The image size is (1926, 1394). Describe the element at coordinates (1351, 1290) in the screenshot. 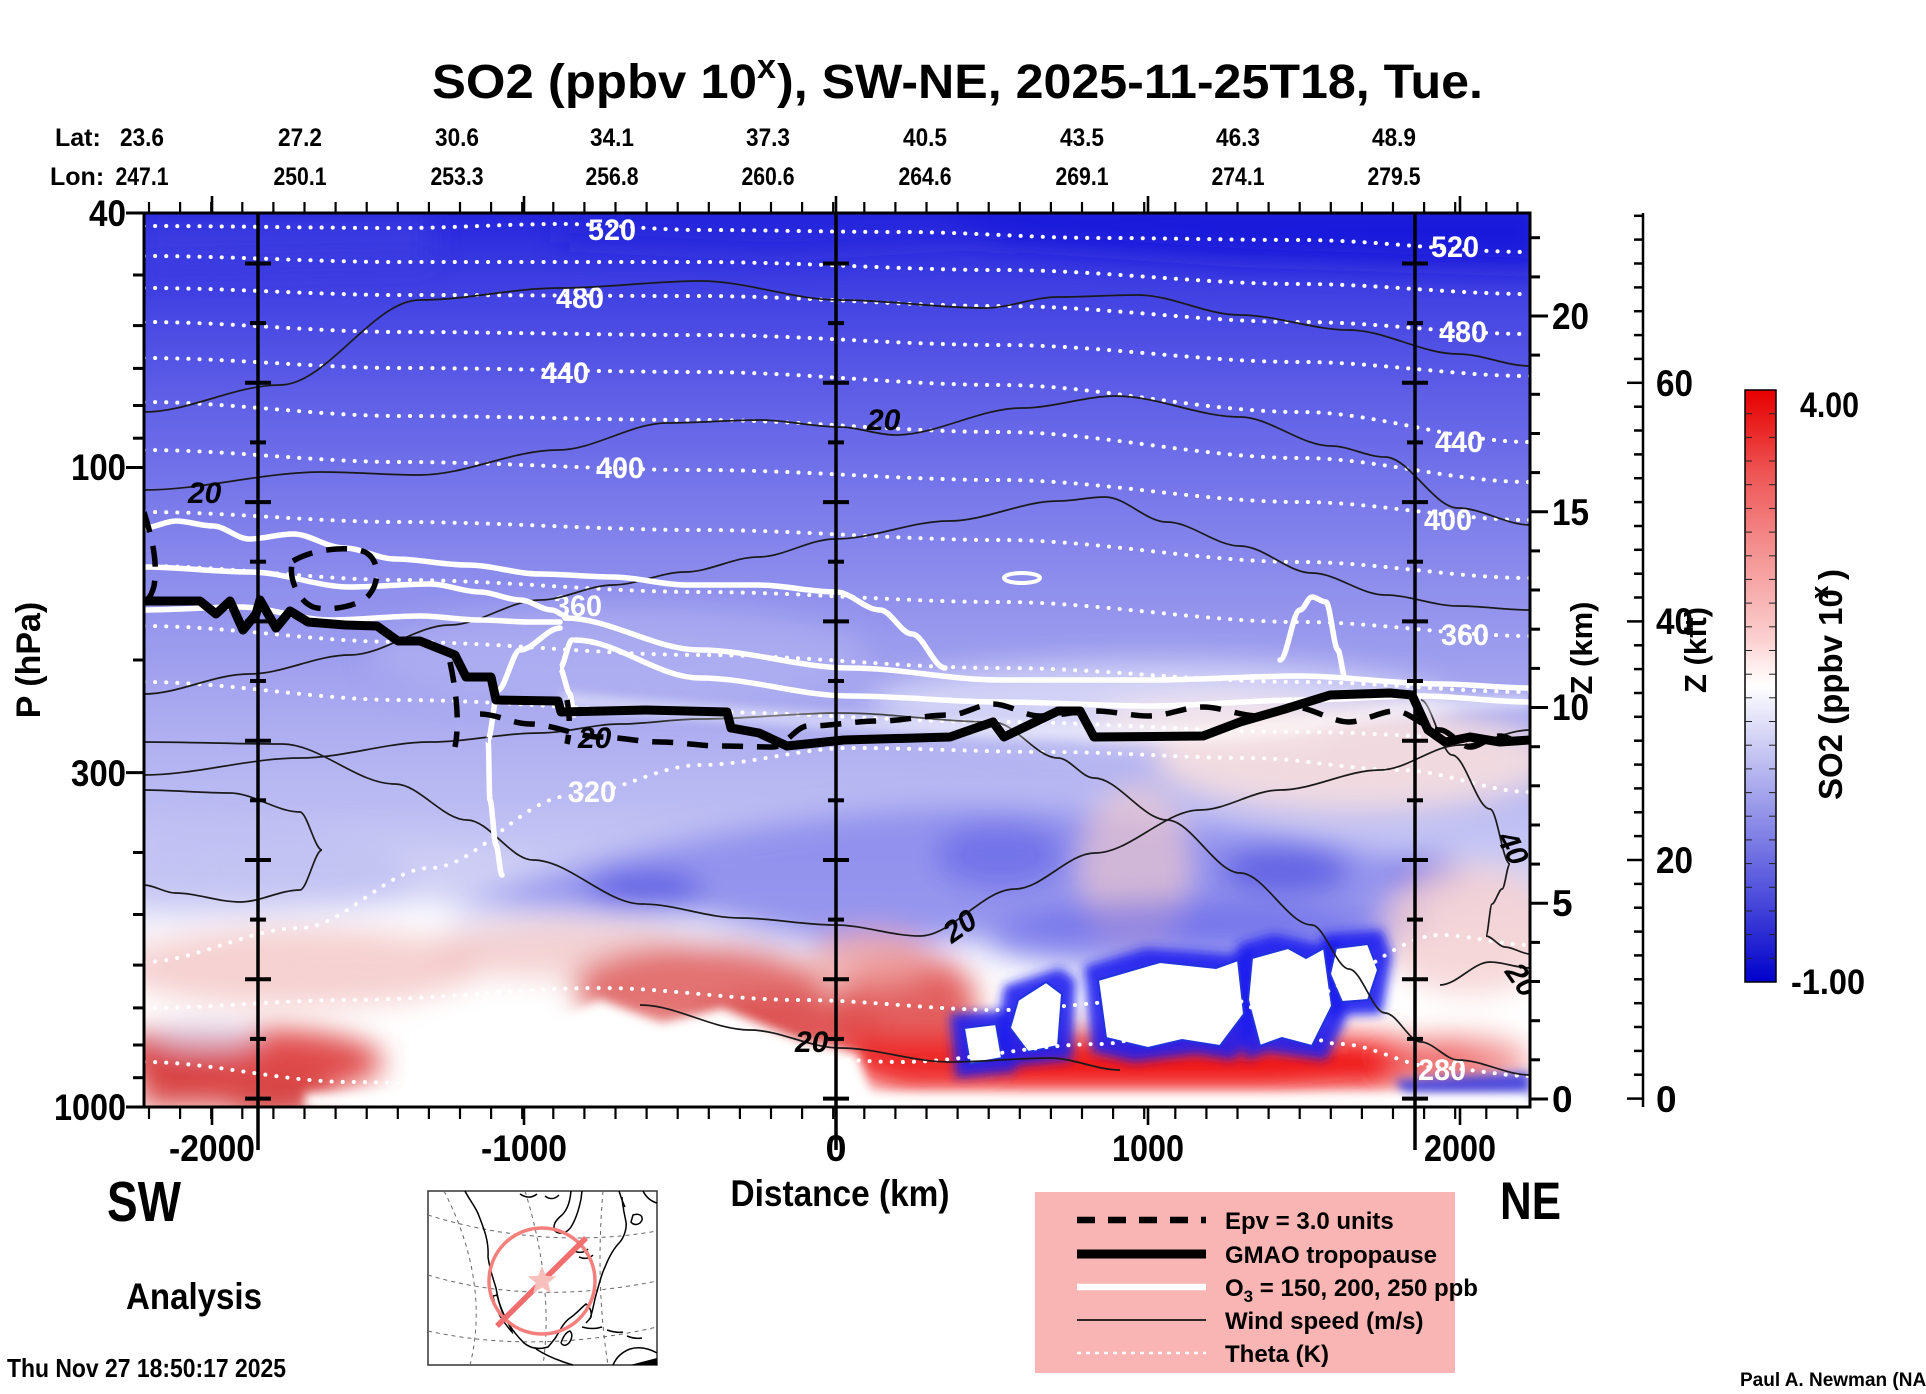

I see `svg-text: O3 = 150, 200, 250 ppb` at that location.